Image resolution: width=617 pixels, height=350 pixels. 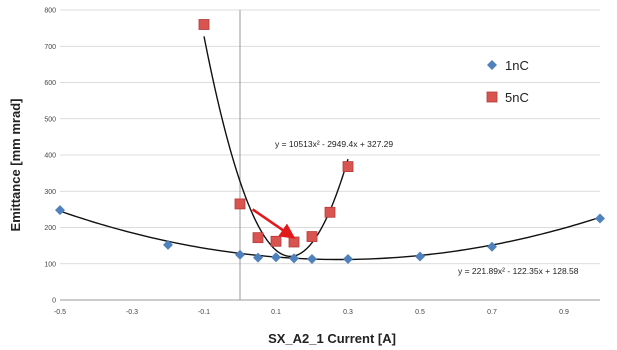 I want to click on y-axis-ticks: 0 100 200 300 400 500 600 700 800, so click(x=50, y=156).